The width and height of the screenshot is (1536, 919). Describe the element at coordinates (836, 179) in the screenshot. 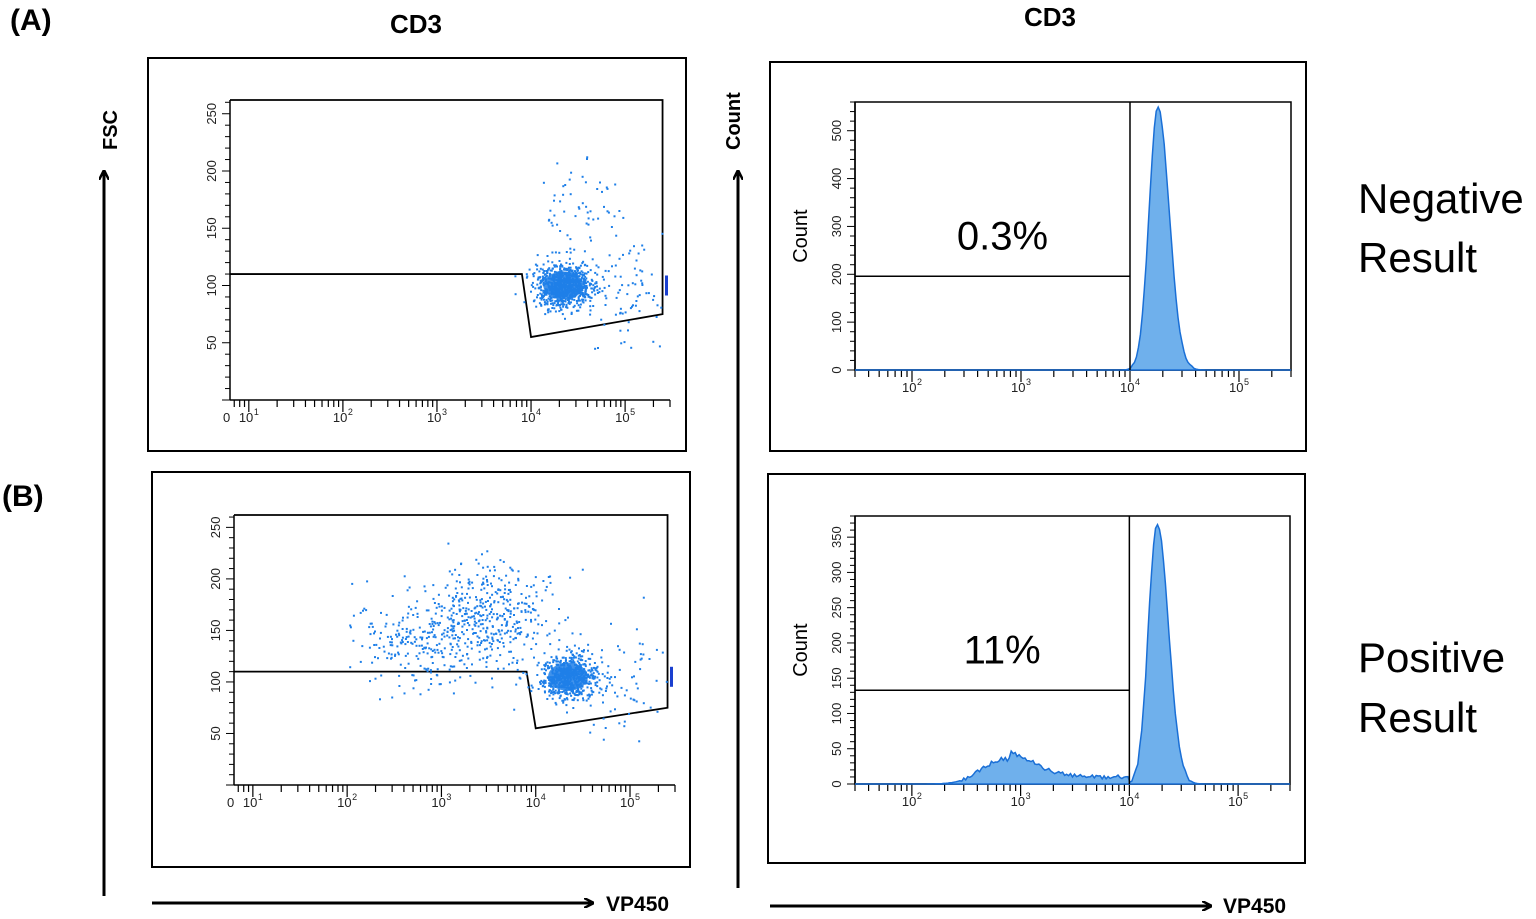

I see `y-tick-label: 400` at that location.